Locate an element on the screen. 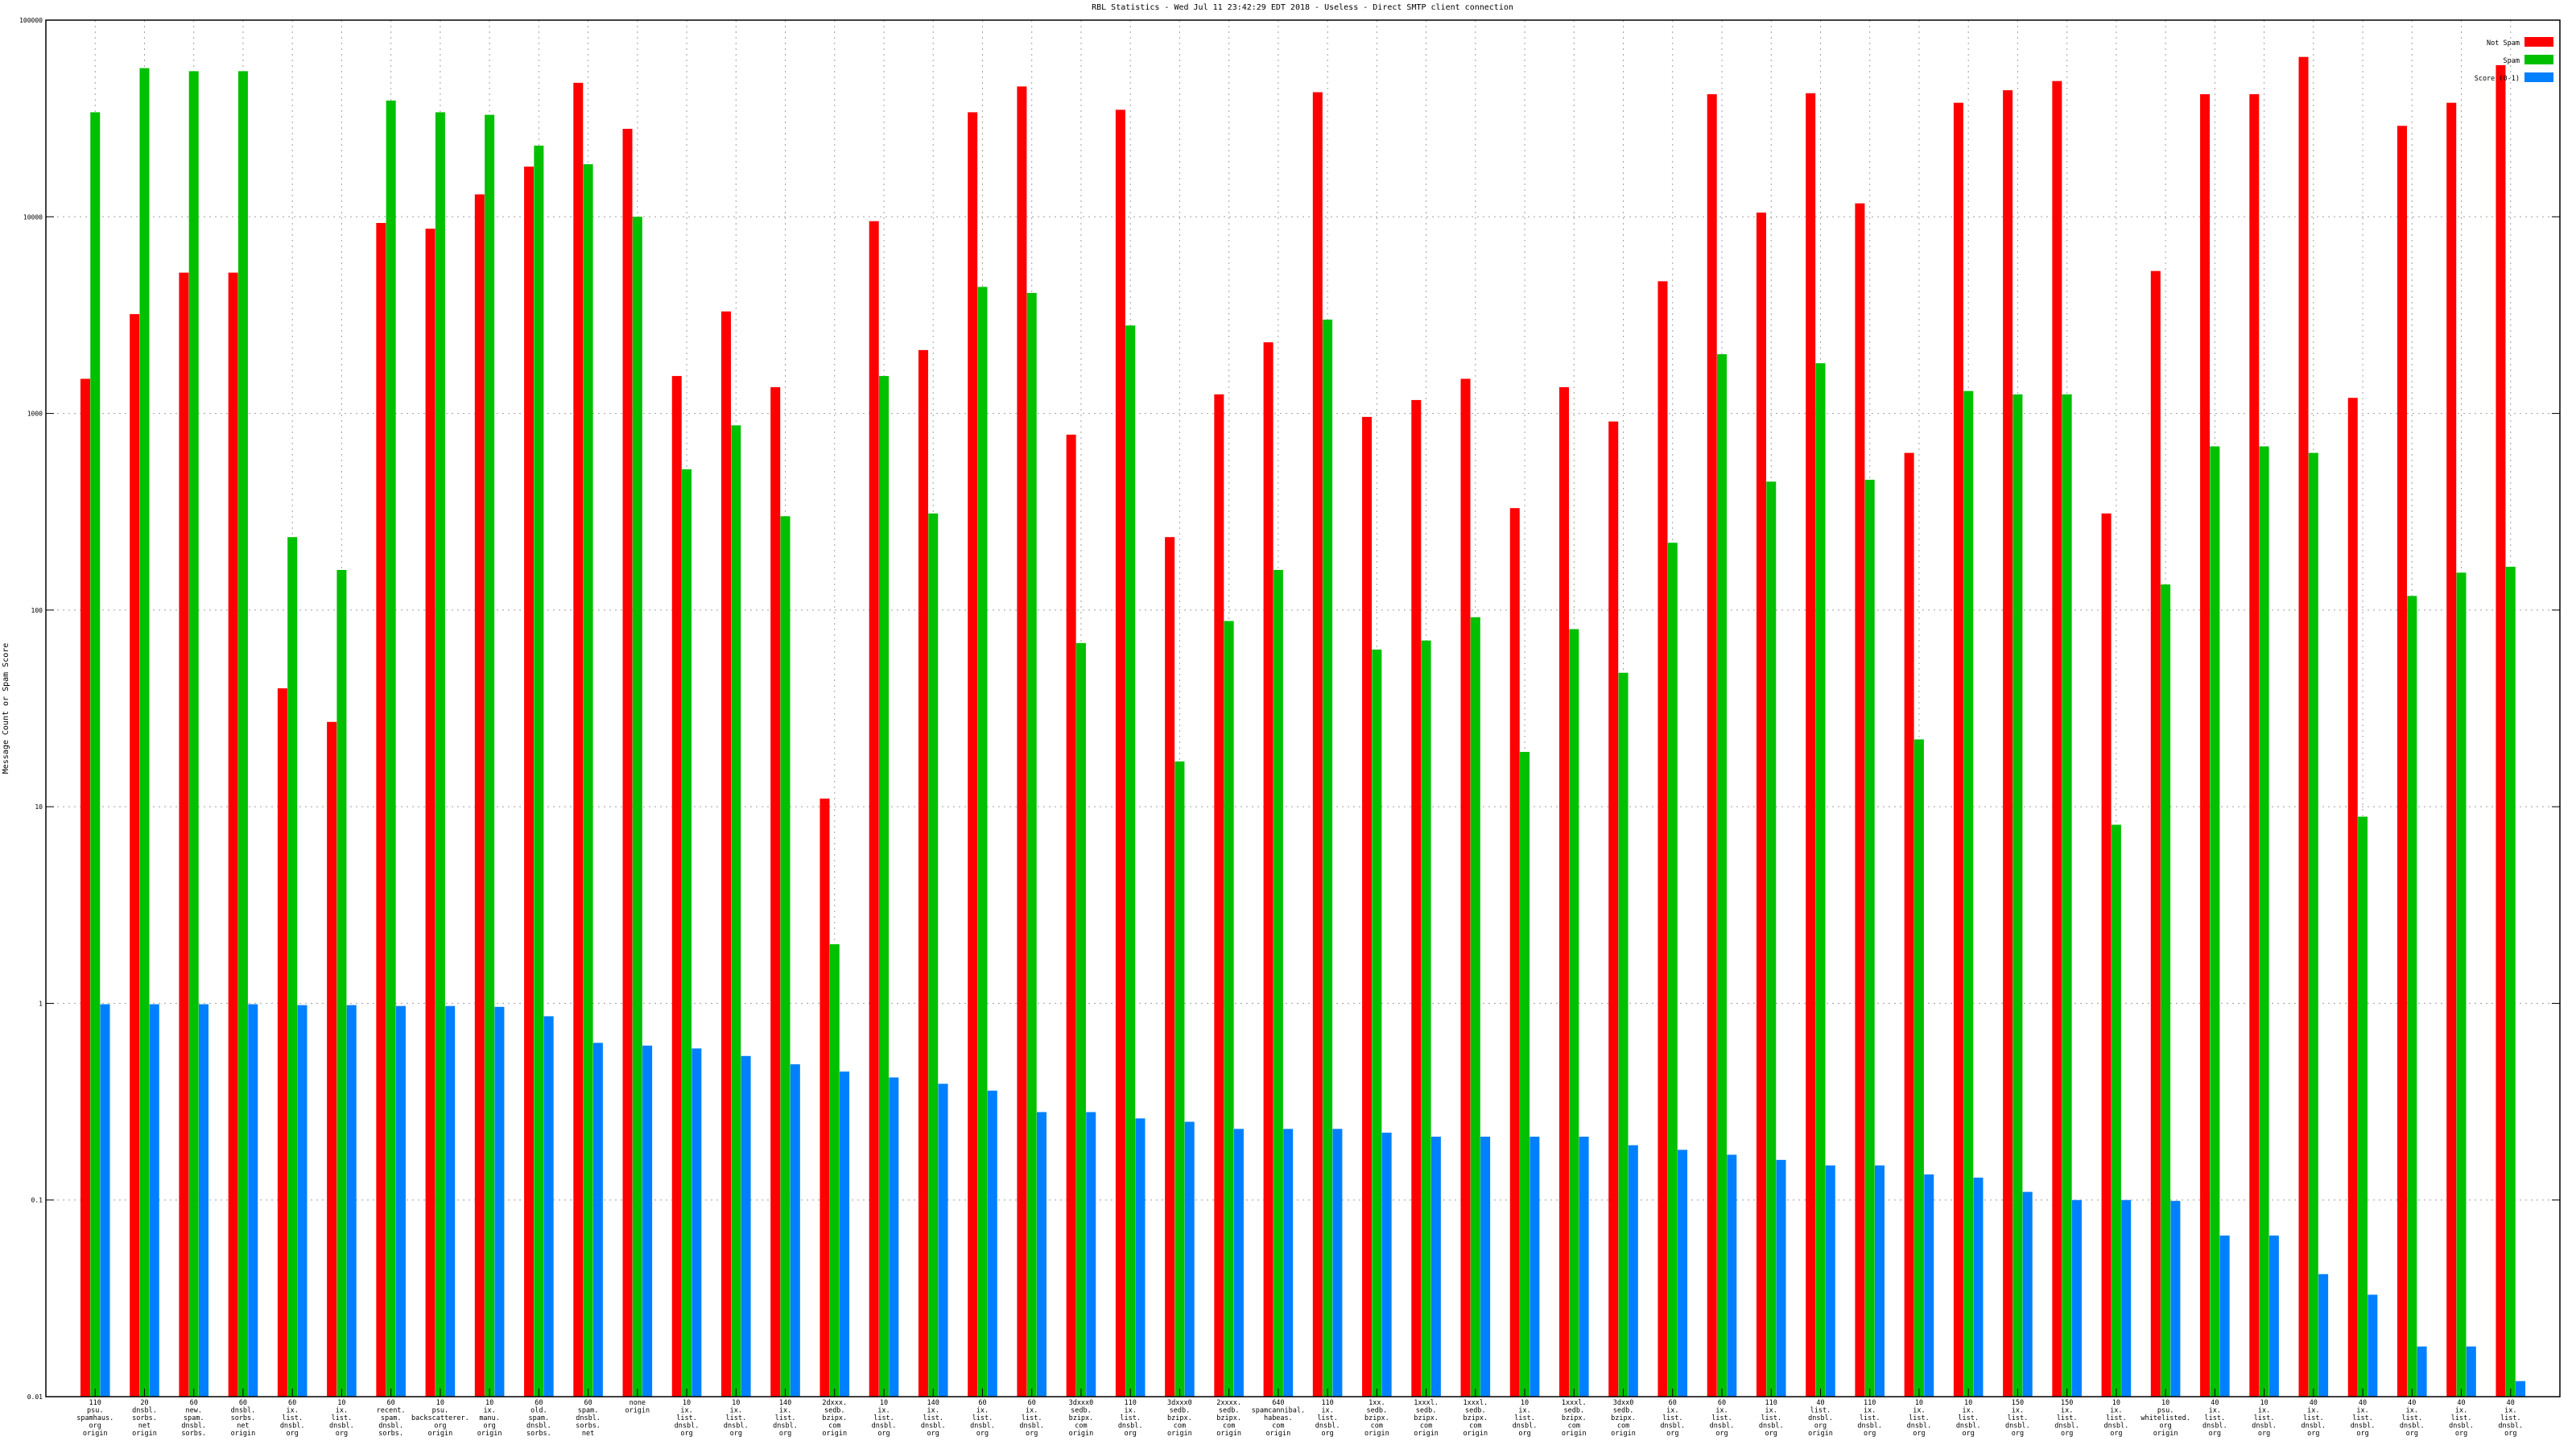 The width and height of the screenshot is (2576, 1449). x-tick-label: 3dxx0 sedb. bzipx. com origin is located at coordinates (1623, 1418).